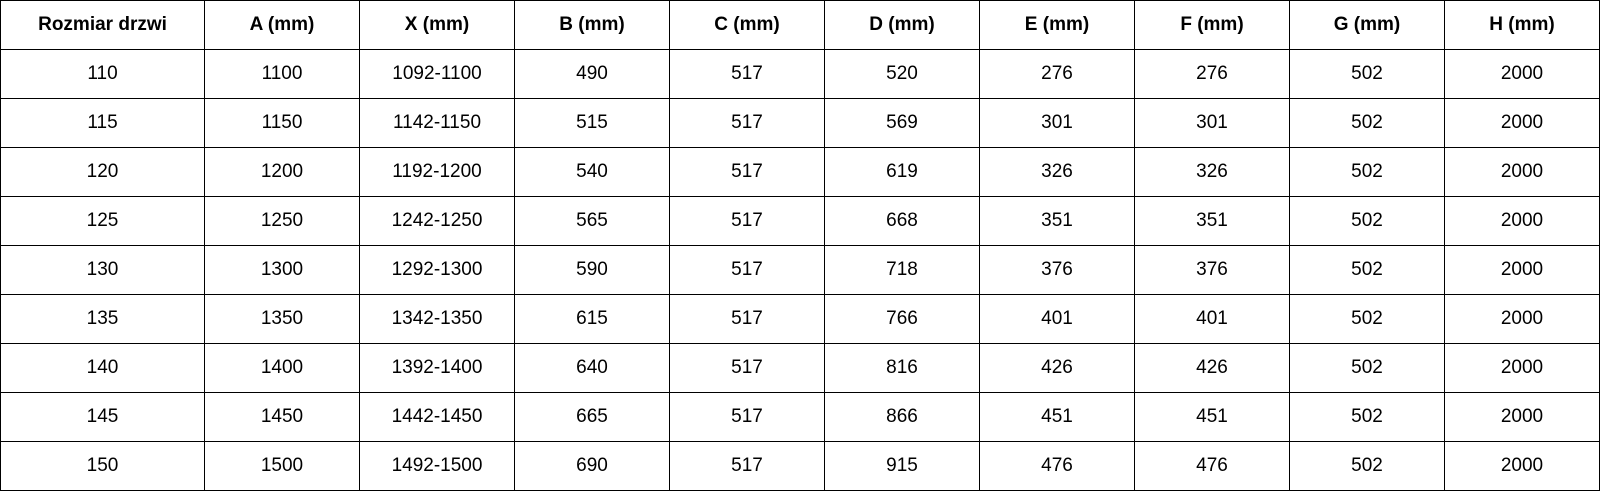  I want to click on table-cell: 866, so click(902, 417).